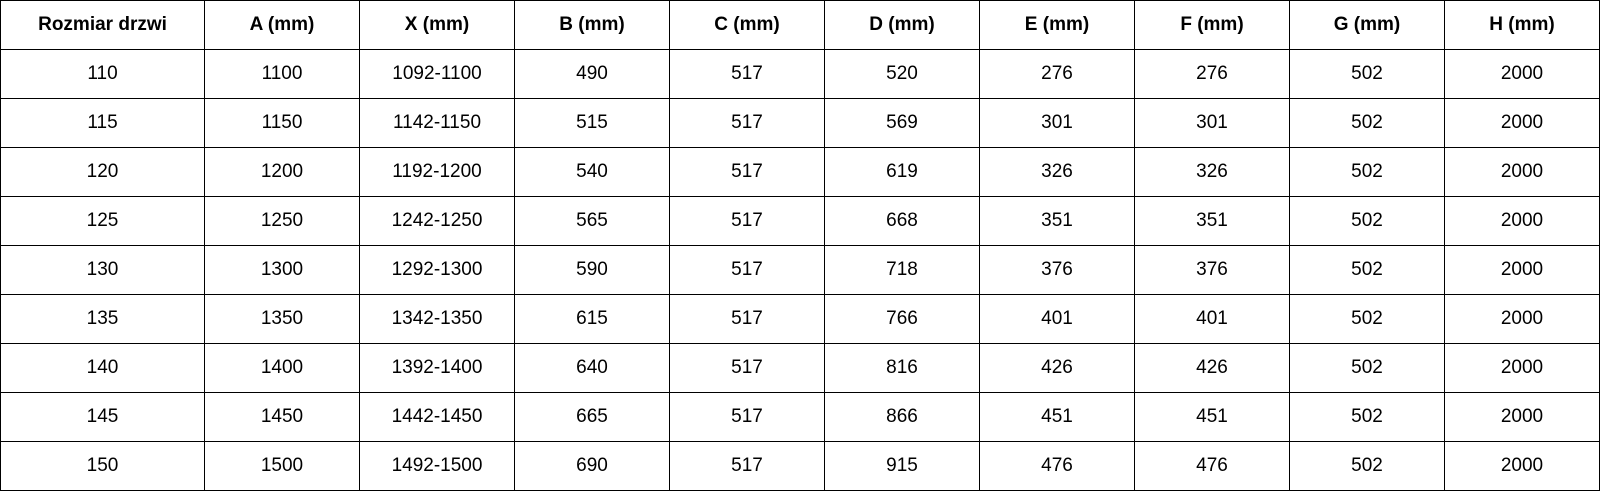  I want to click on table-cell: 866, so click(902, 417).